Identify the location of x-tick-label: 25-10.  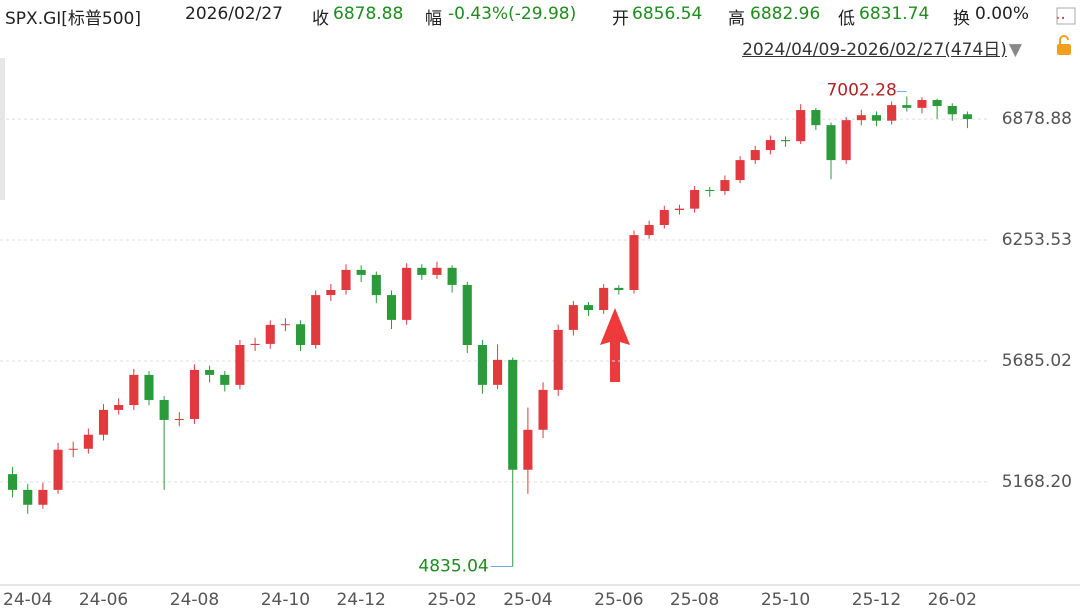
(785, 600).